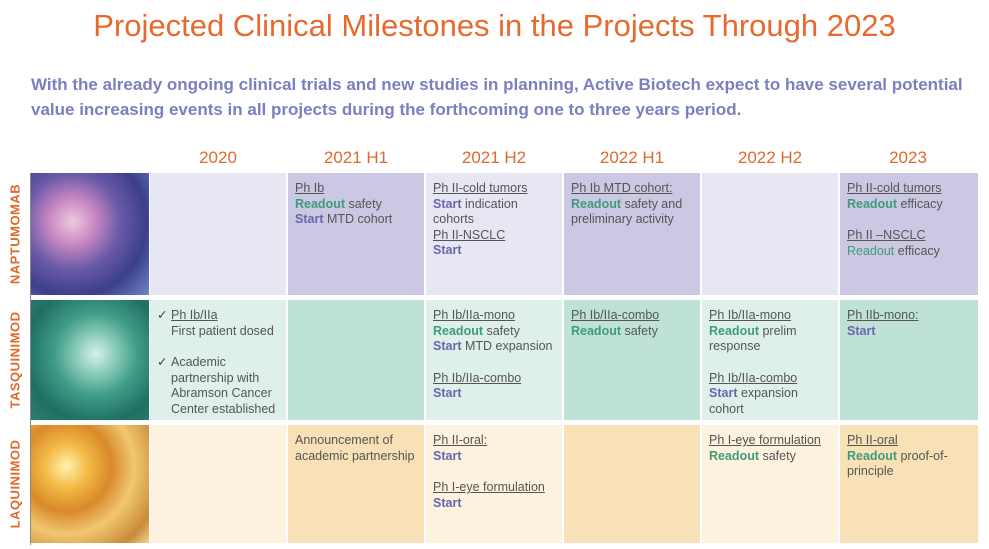 This screenshot has width=989, height=549. I want to click on milestone: Ph Ib Readout safety Start MTD cohort, so click(356, 204).